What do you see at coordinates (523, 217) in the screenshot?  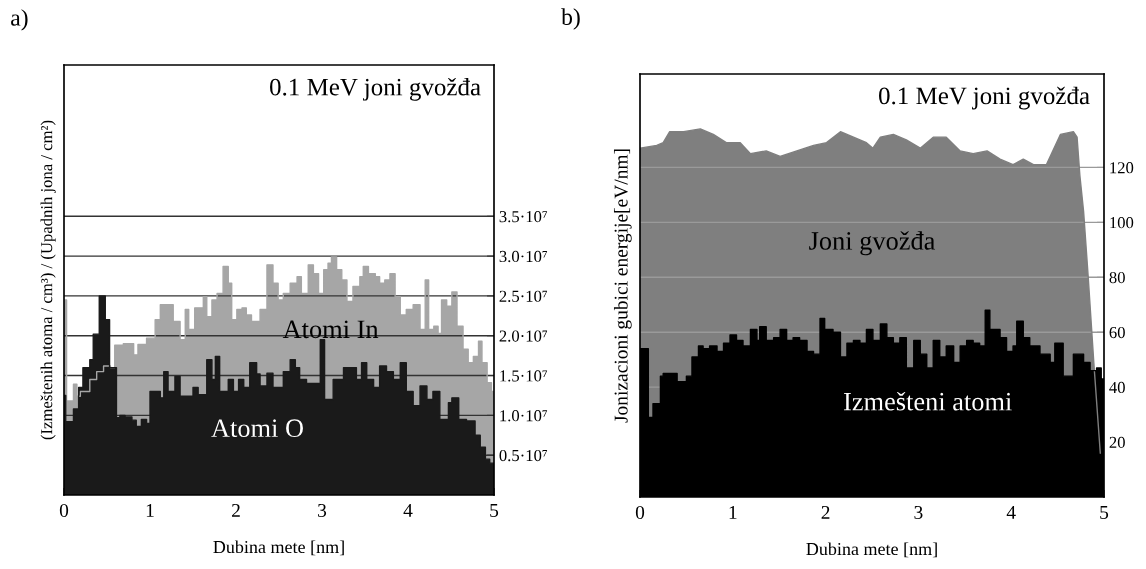 I see `y-tick-label: 3.5·10⁷` at bounding box center [523, 217].